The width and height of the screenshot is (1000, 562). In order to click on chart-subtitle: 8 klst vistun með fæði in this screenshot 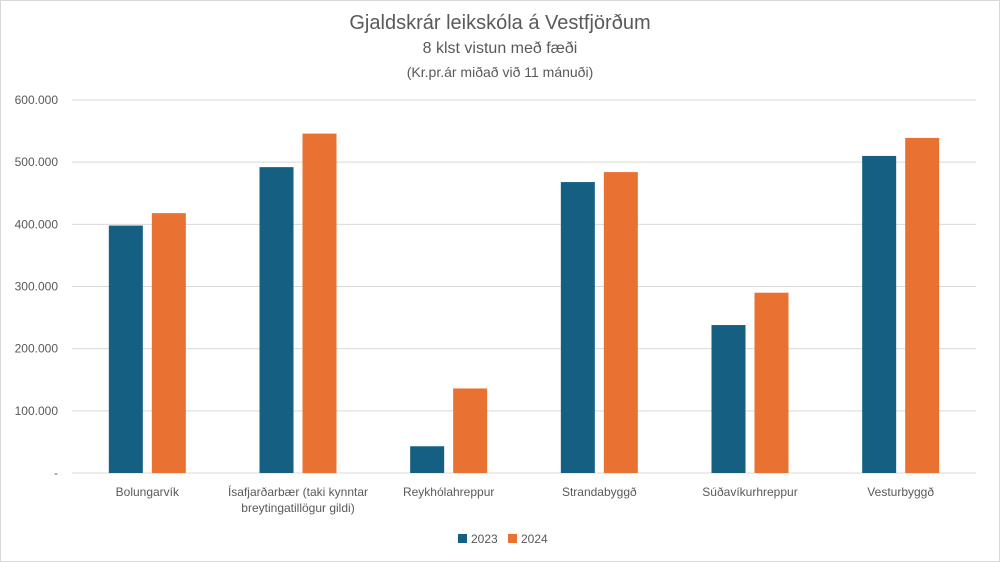, I will do `click(500, 48)`.